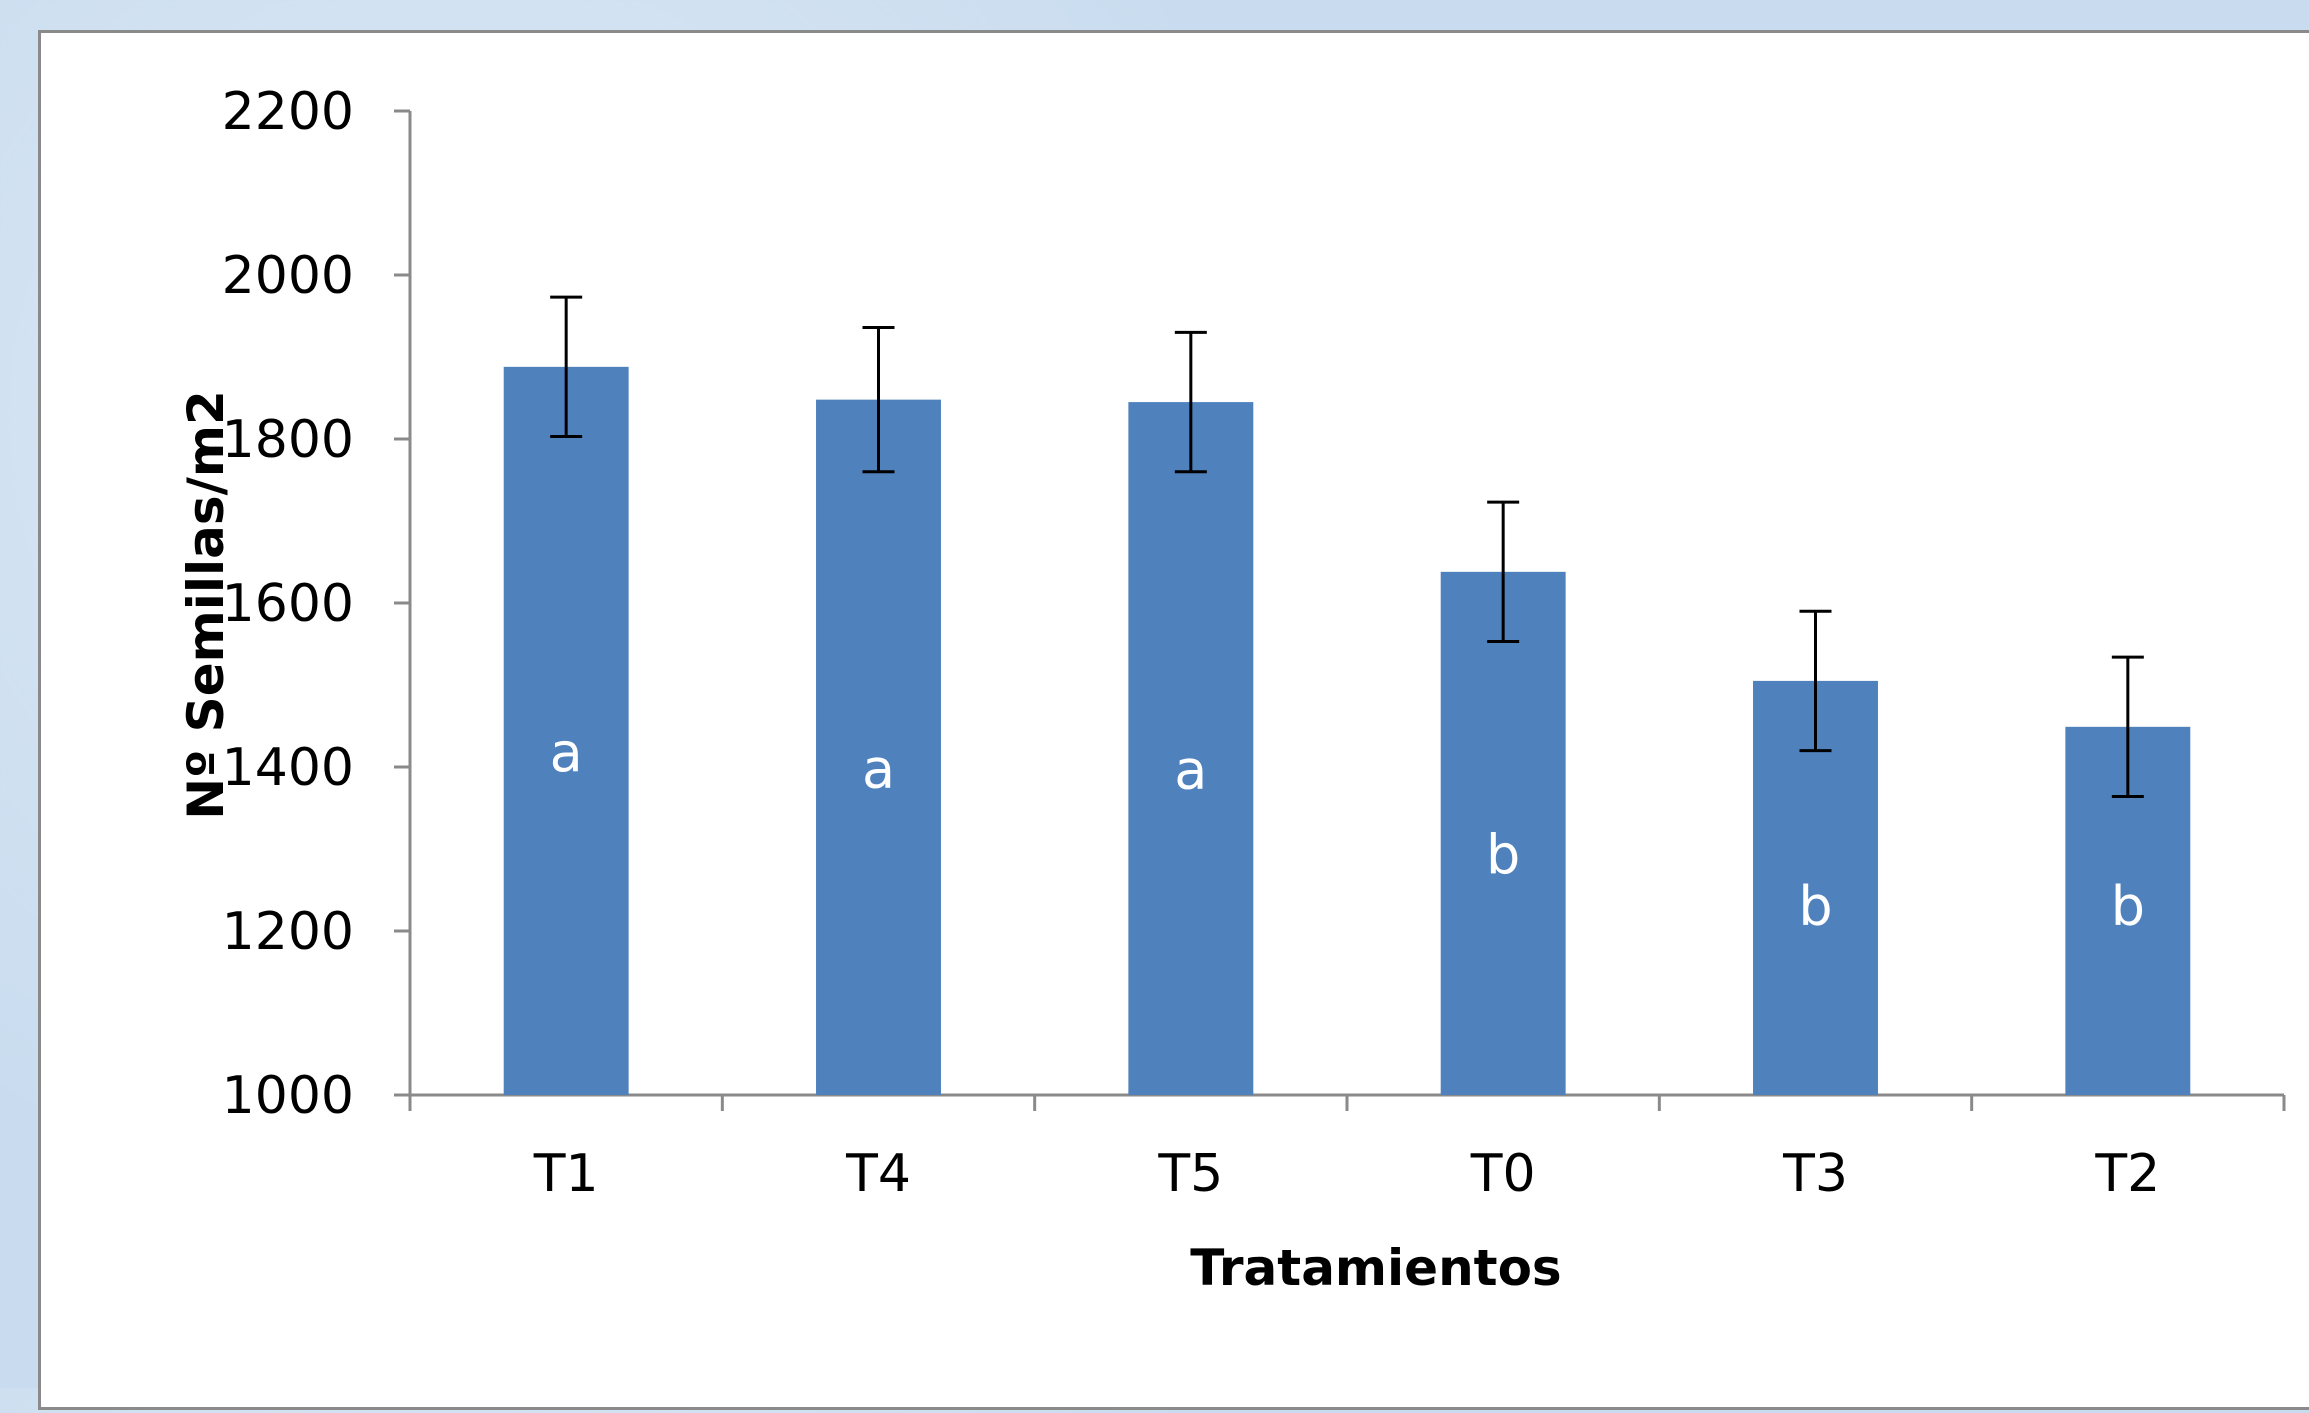  What do you see at coordinates (1347, 829) in the screenshot?
I see `significance-letters: a a a b b b` at bounding box center [1347, 829].